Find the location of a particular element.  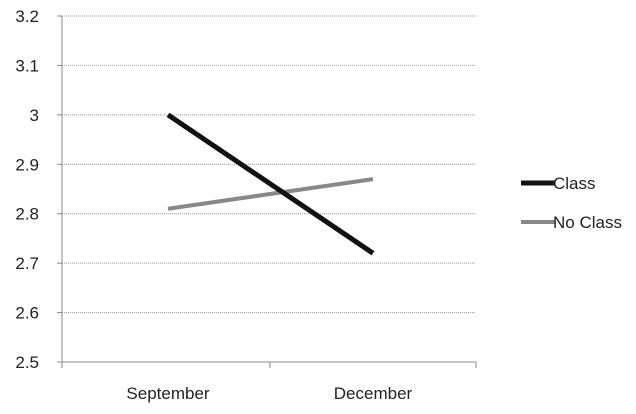

series-line-no-class is located at coordinates (270, 194).